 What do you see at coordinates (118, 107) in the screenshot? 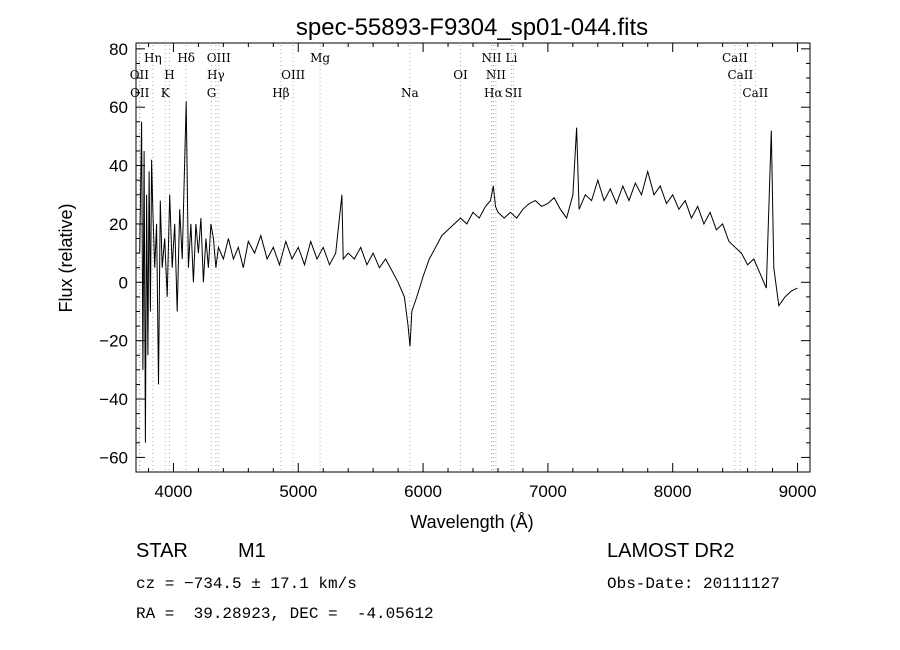
I see `y-tick-label: 60` at bounding box center [118, 107].